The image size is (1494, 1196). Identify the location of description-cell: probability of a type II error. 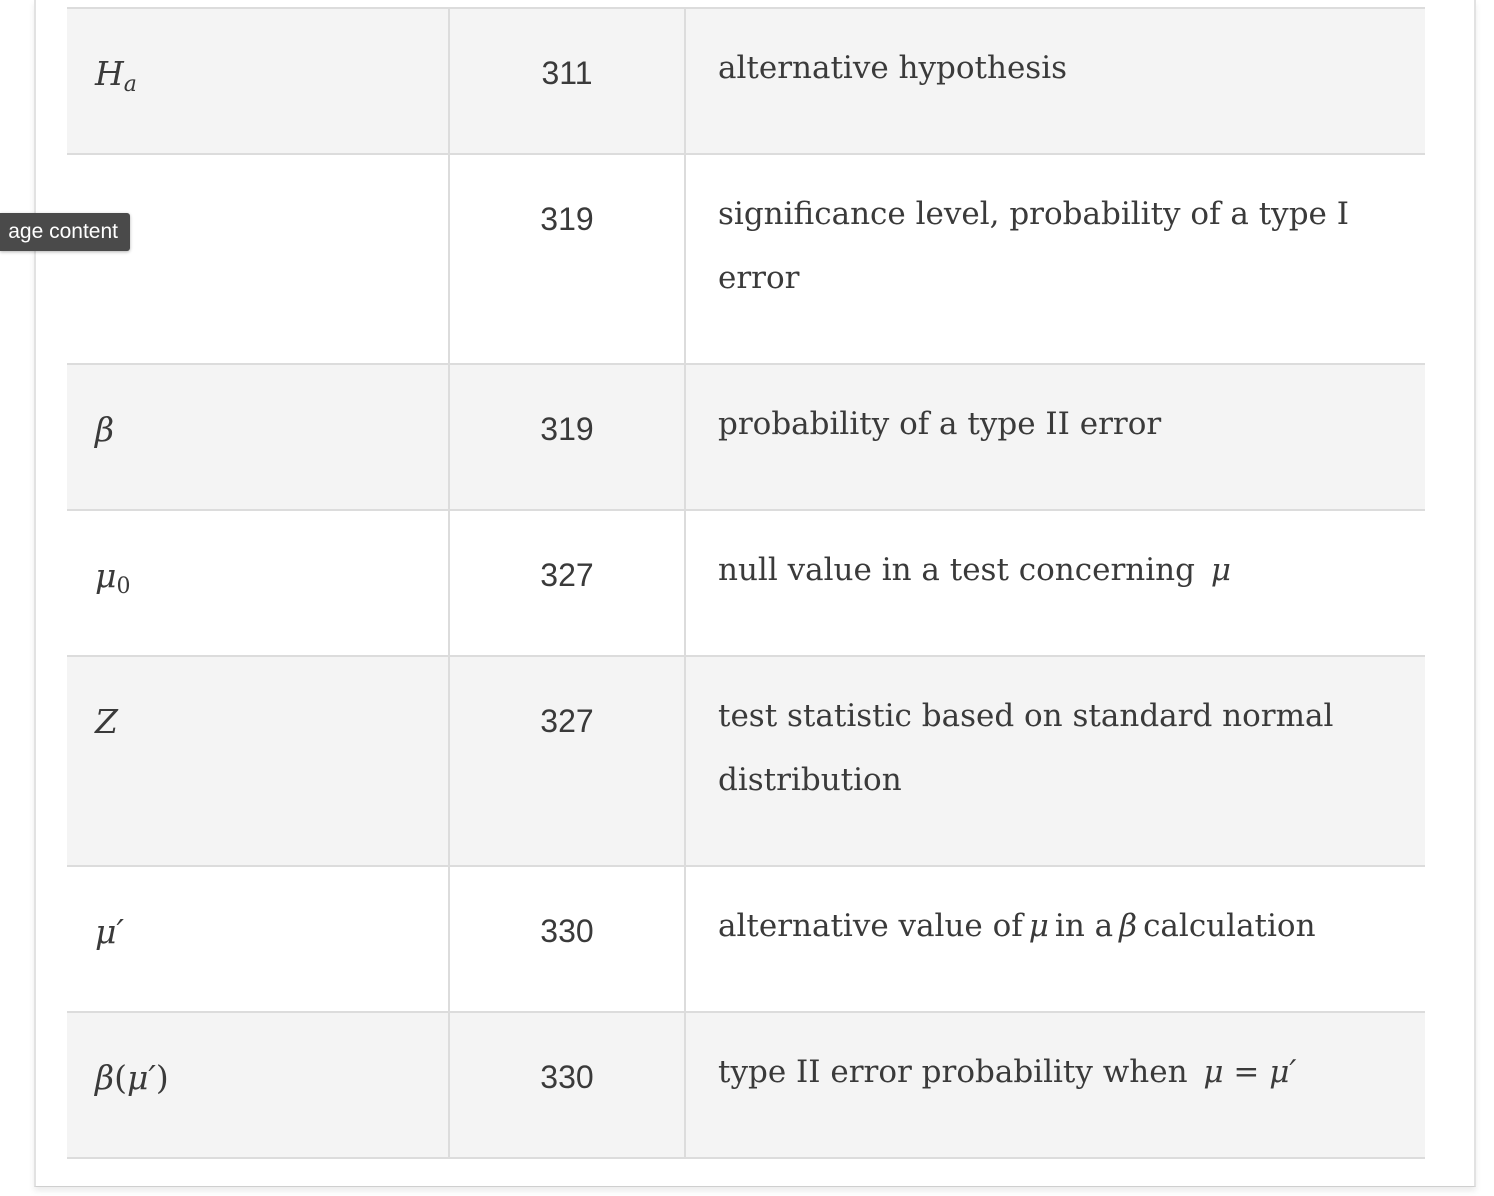
(1055, 437).